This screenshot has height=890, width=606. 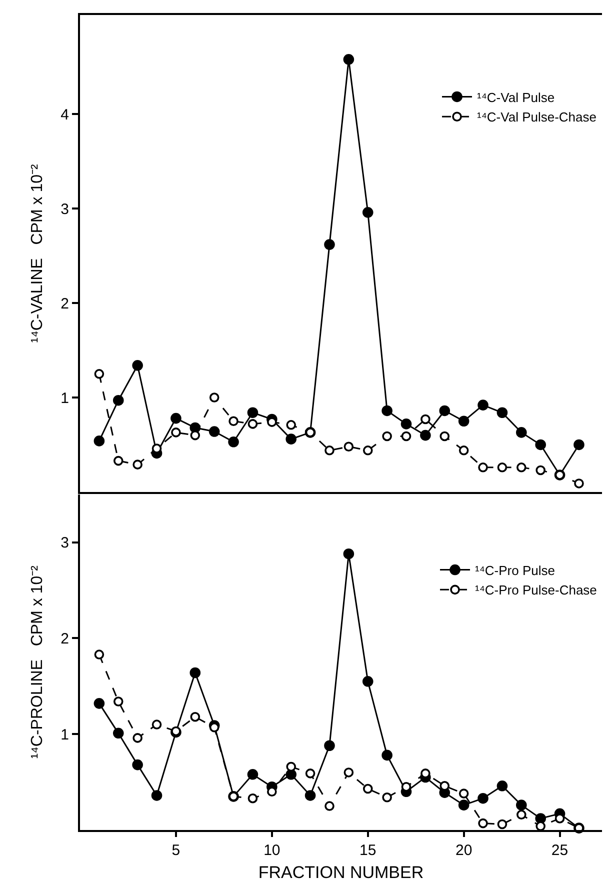 I want to click on legend-label: ¹⁴C-Val Pulse-Chase, so click(x=536, y=117).